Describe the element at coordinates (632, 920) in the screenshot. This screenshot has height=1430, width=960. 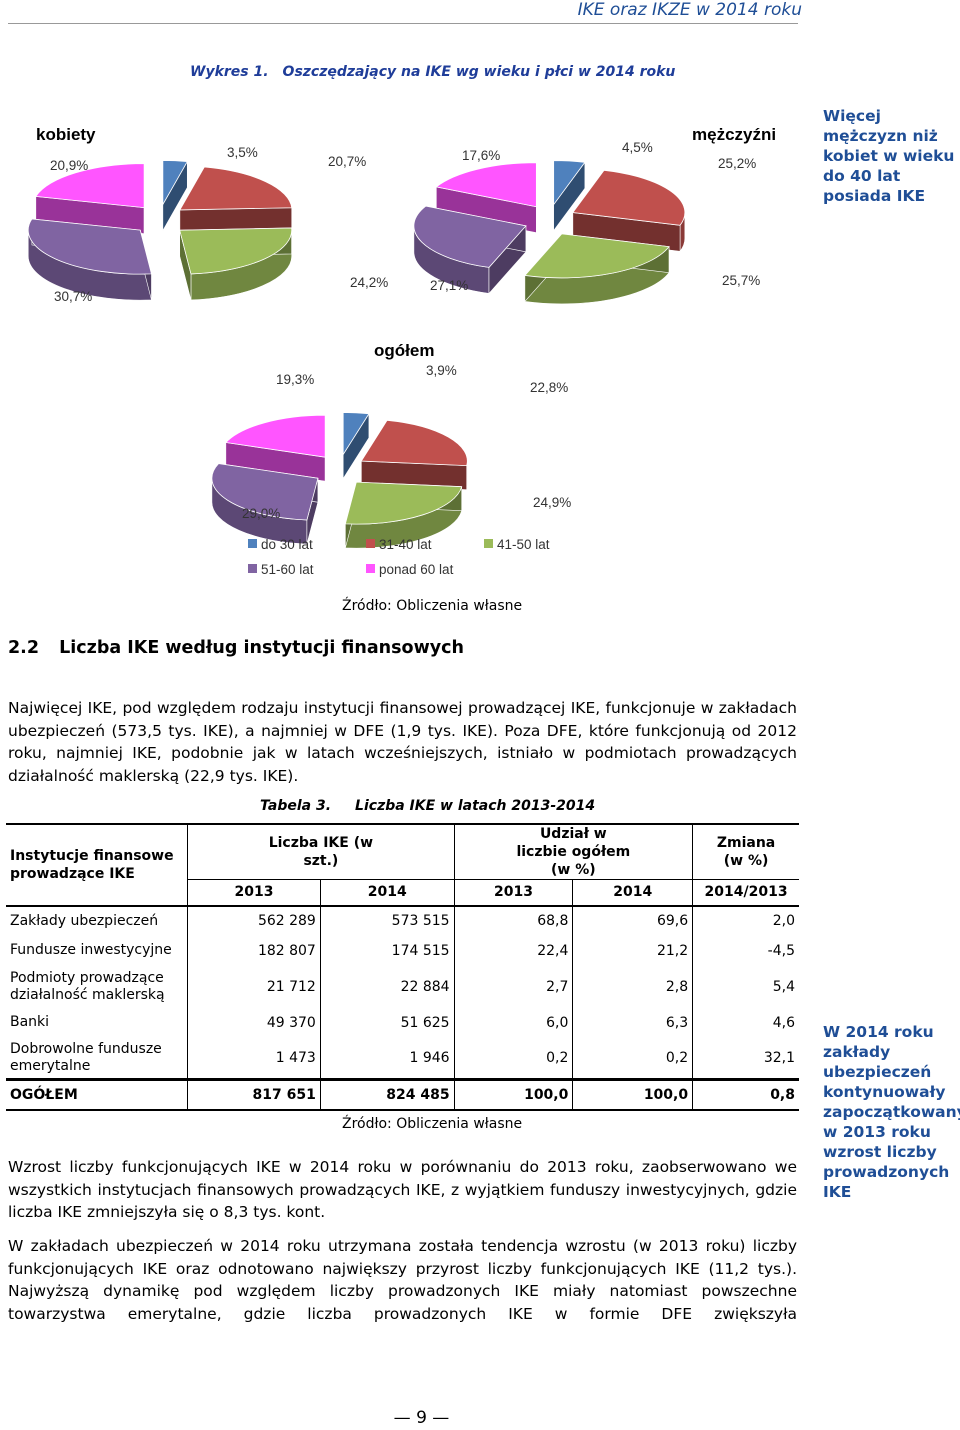
I see `row-share-2014: 69,6` at that location.